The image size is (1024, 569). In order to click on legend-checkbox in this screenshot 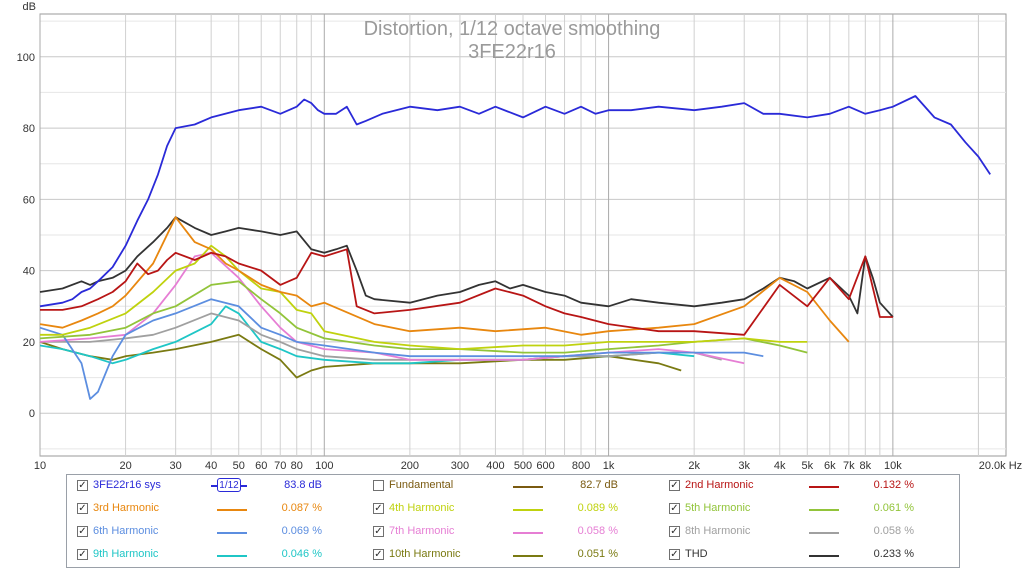, I will do `click(378, 485)`.